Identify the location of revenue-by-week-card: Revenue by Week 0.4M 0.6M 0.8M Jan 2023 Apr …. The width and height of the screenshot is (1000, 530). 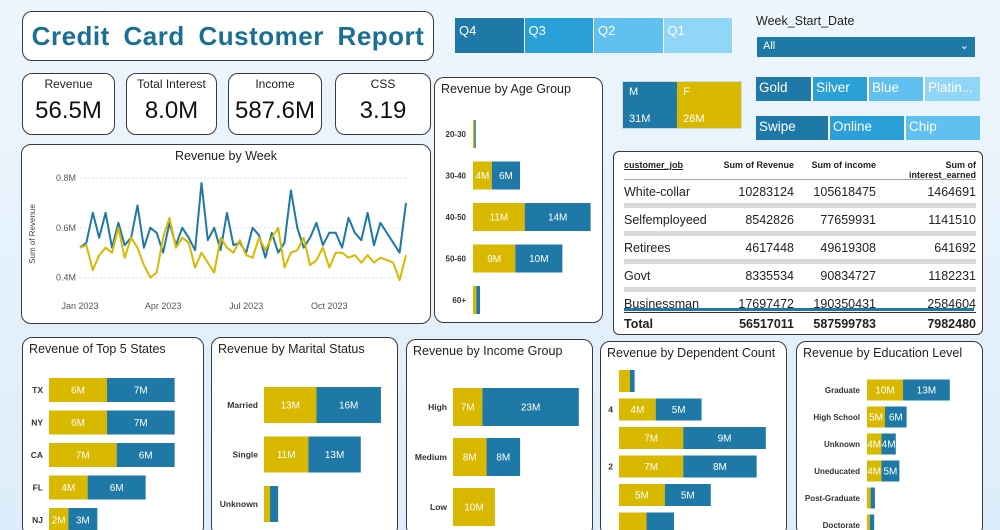
(226, 234).